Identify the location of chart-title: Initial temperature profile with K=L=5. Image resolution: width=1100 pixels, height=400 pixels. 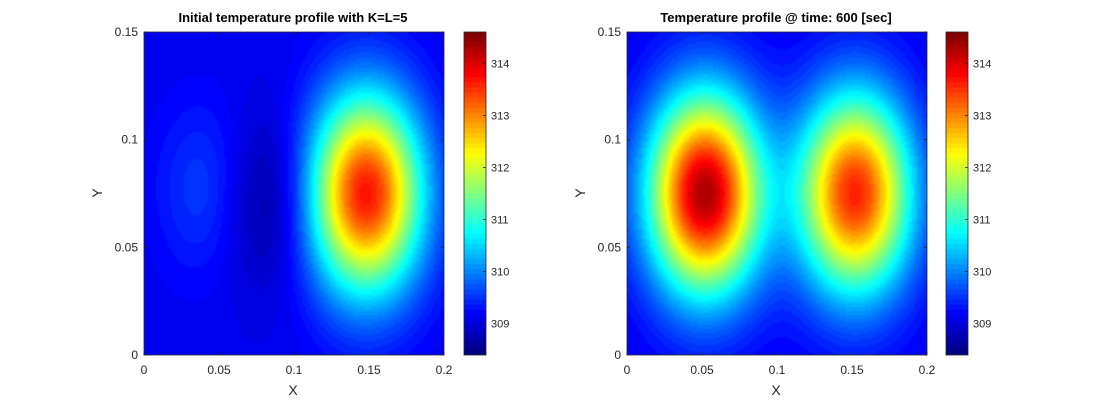
(293, 17).